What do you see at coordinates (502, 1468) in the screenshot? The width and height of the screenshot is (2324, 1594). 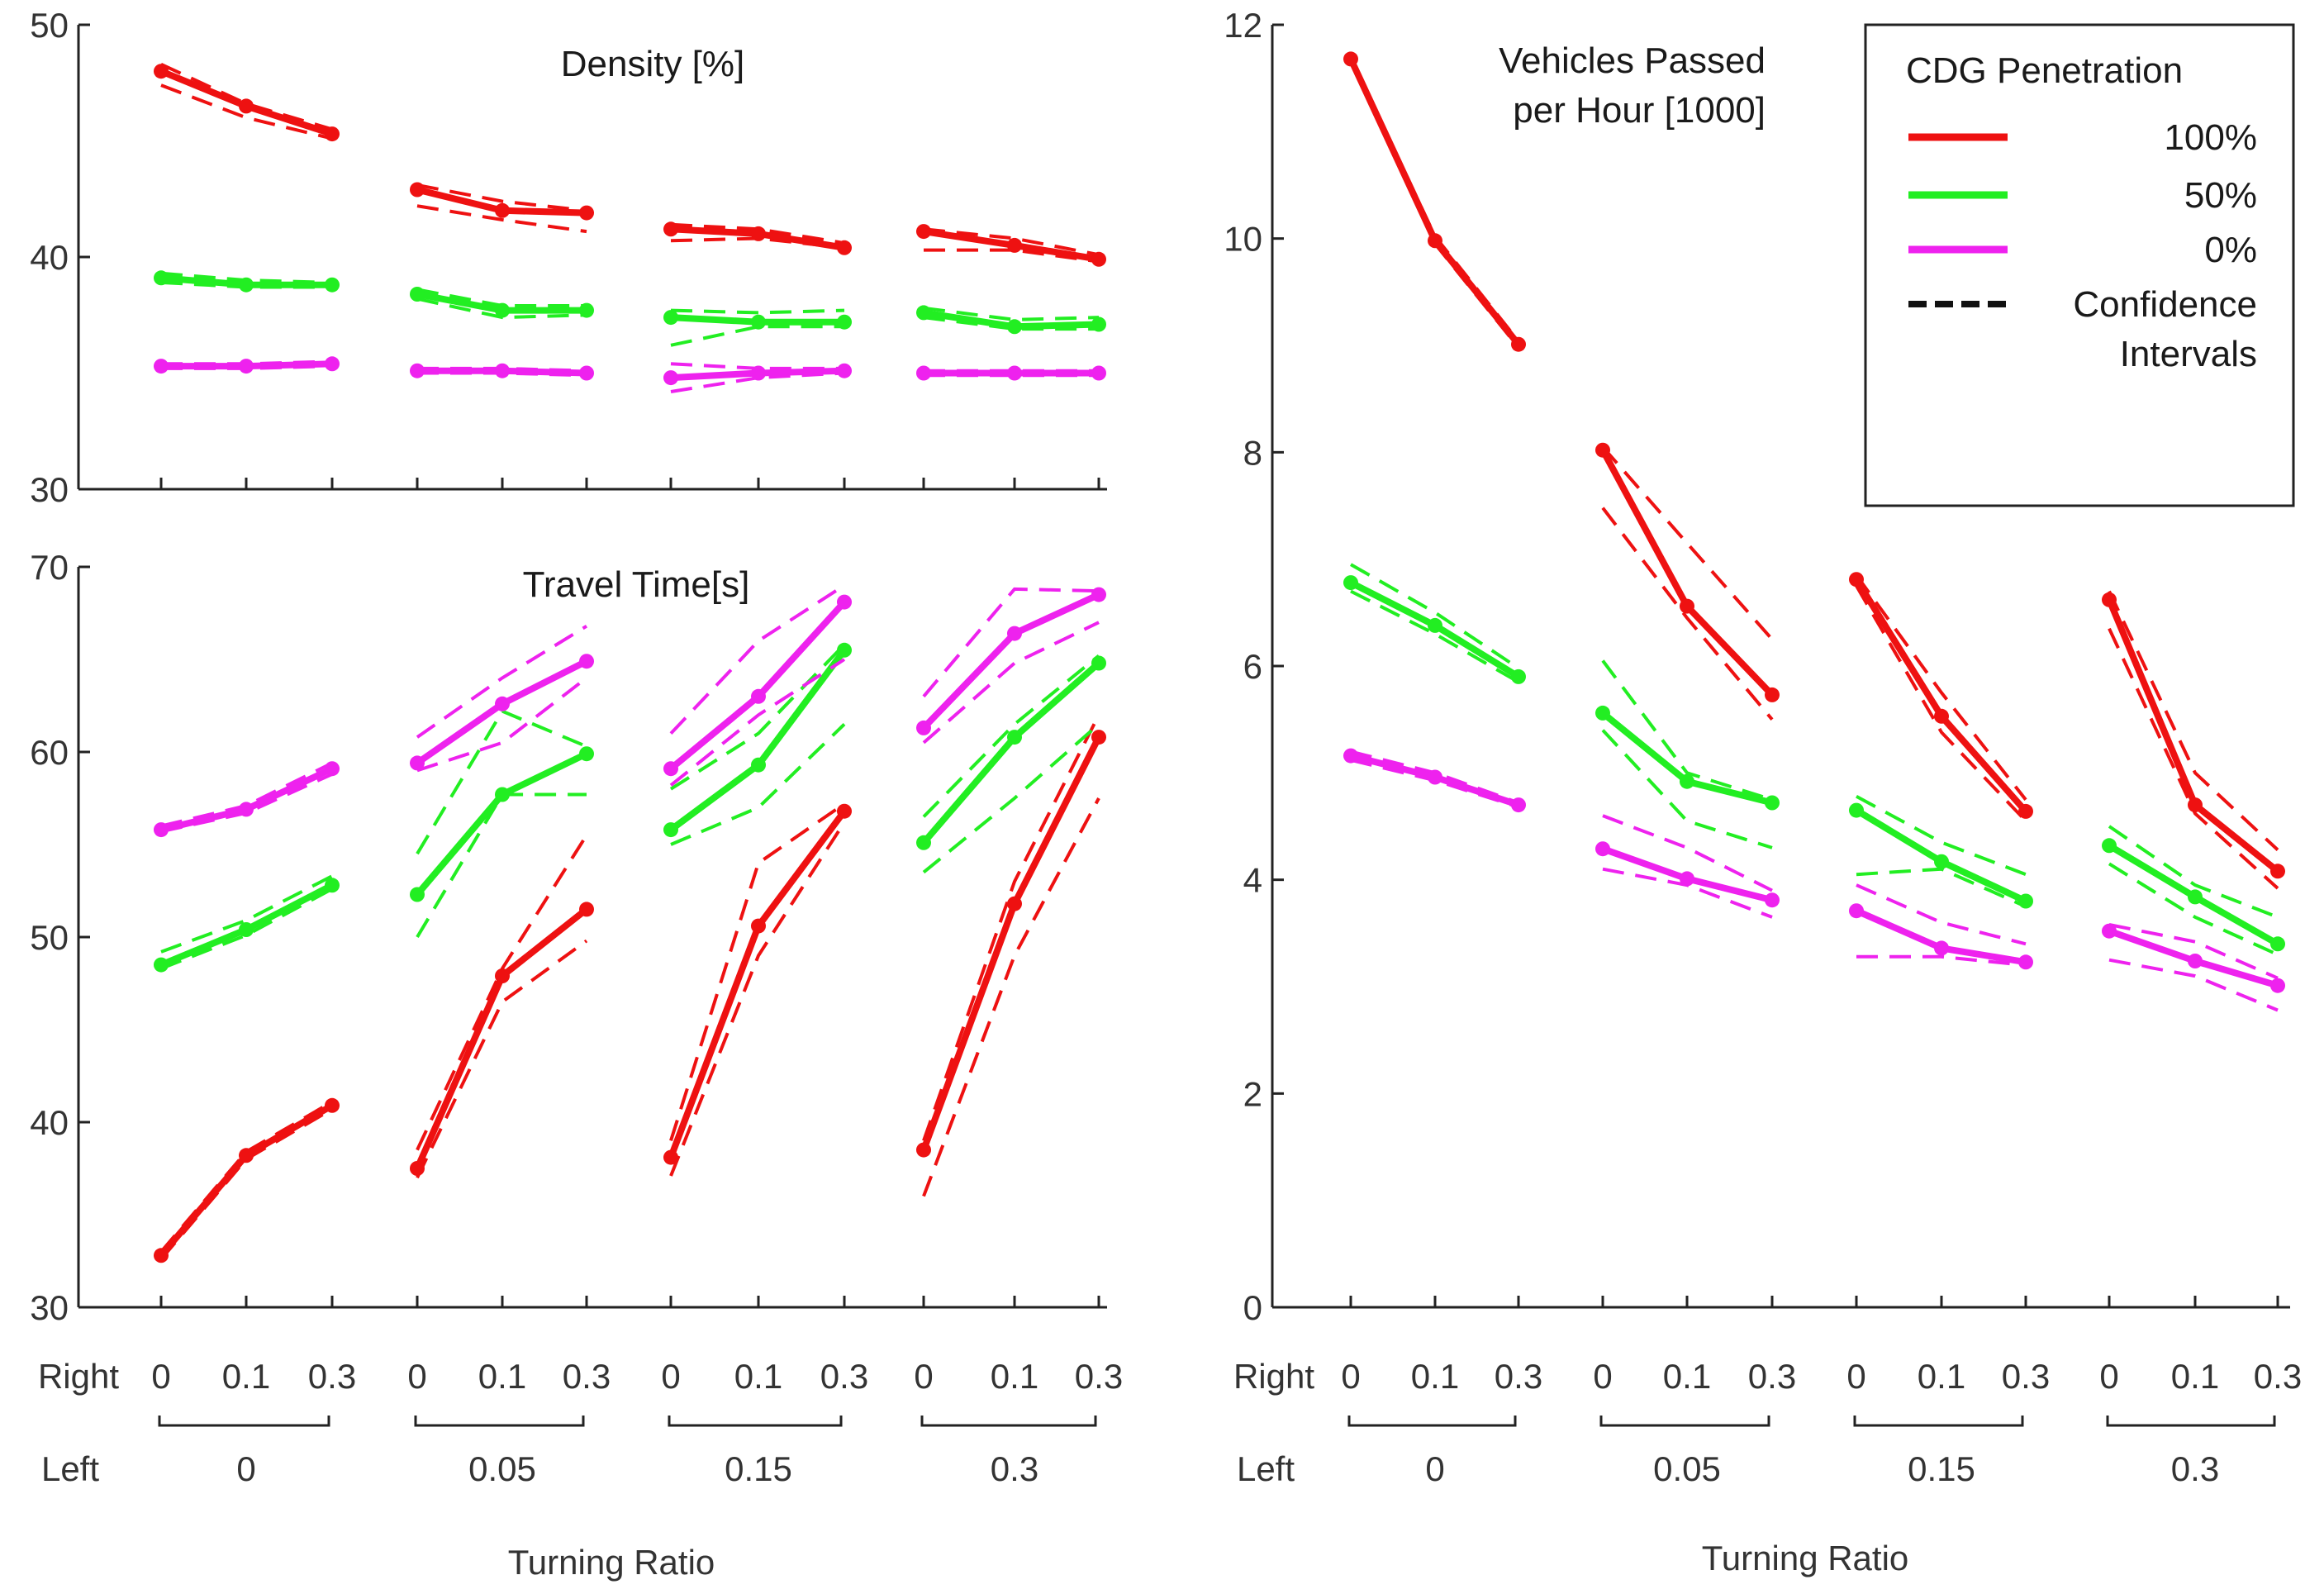 I see `left-group-label: 0.05` at bounding box center [502, 1468].